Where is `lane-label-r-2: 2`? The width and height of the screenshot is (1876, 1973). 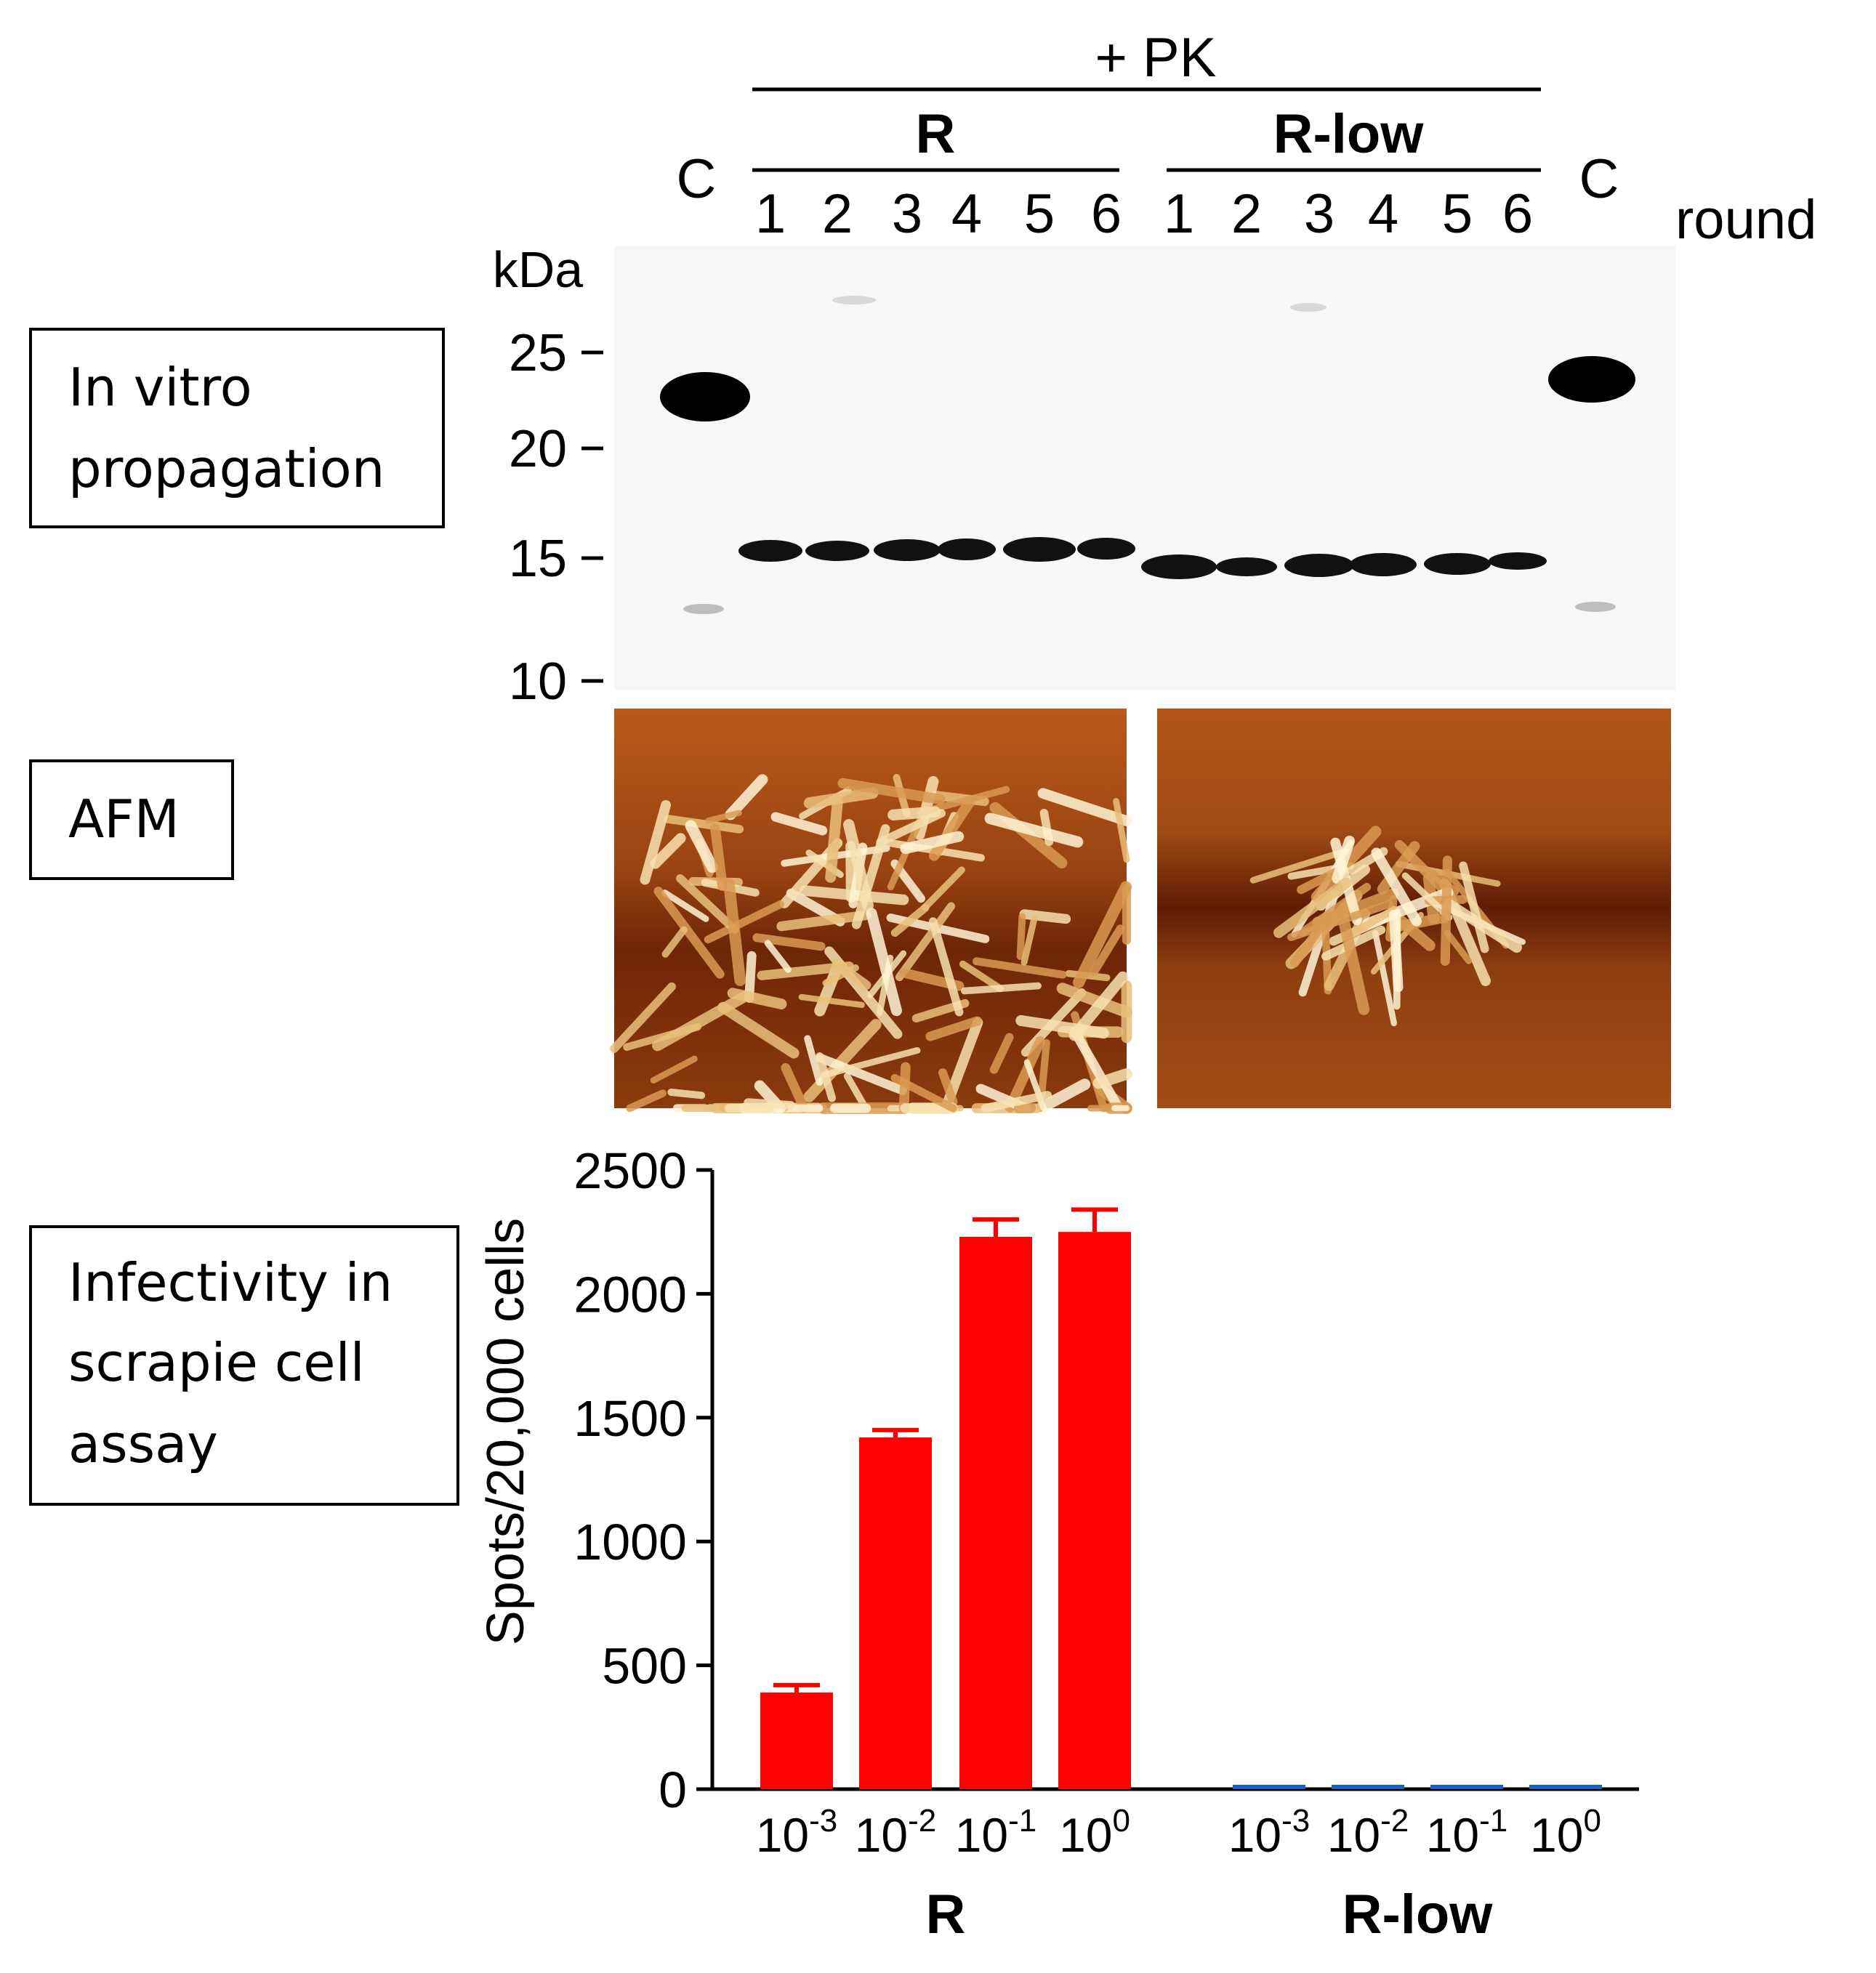
lane-label-r-2: 2 is located at coordinates (837, 214).